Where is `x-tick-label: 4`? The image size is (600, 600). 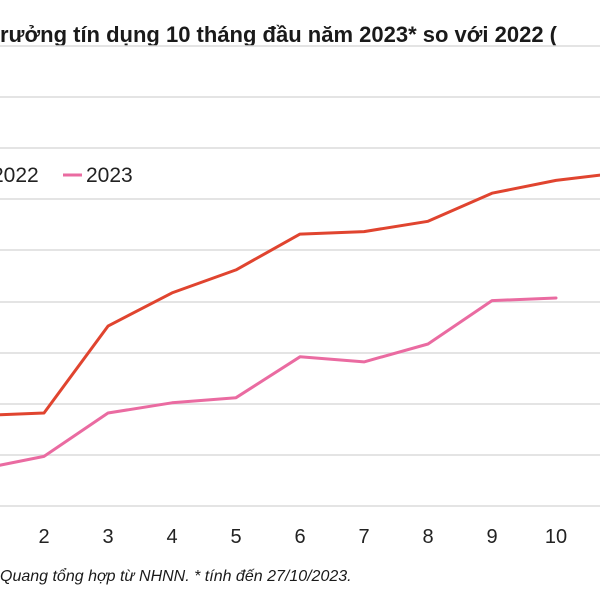
x-tick-label: 4 is located at coordinates (171, 537).